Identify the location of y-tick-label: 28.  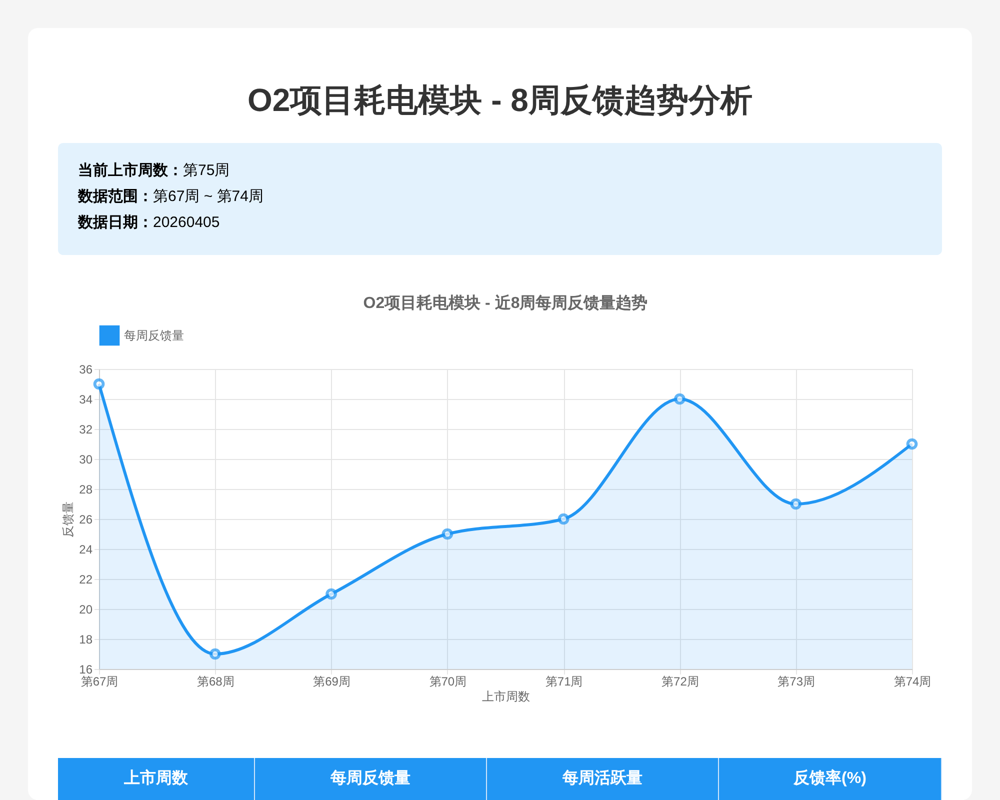
(86, 489).